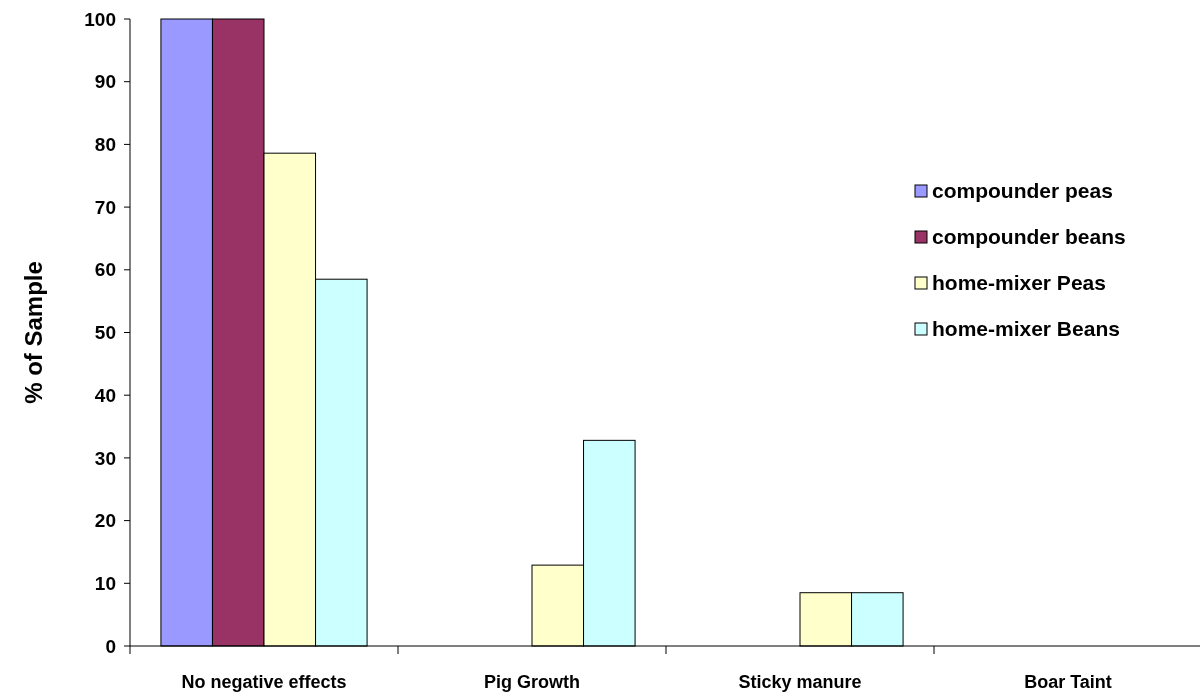 The height and width of the screenshot is (700, 1200). Describe the element at coordinates (1019, 283) in the screenshot. I see `legend-label: home-mixer Peas` at that location.